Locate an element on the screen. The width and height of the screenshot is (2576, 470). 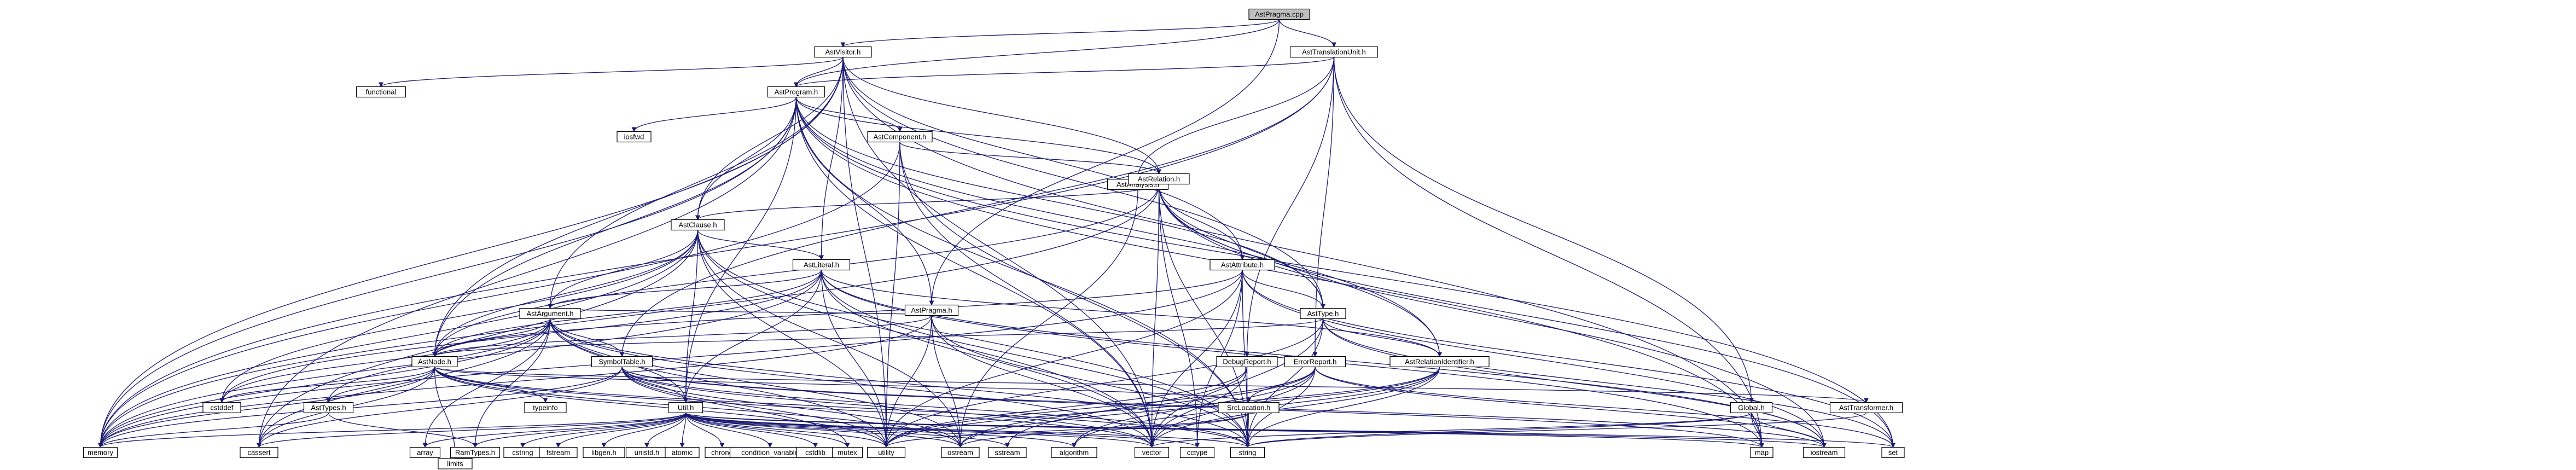
node-label: AstArgument.h is located at coordinates (550, 314).